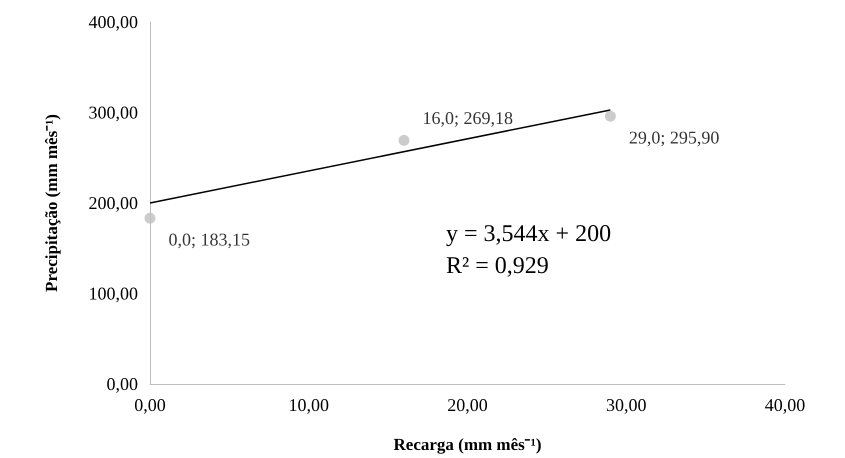 This screenshot has width=845, height=458. I want to click on x-tick-label: 30,00, so click(626, 405).